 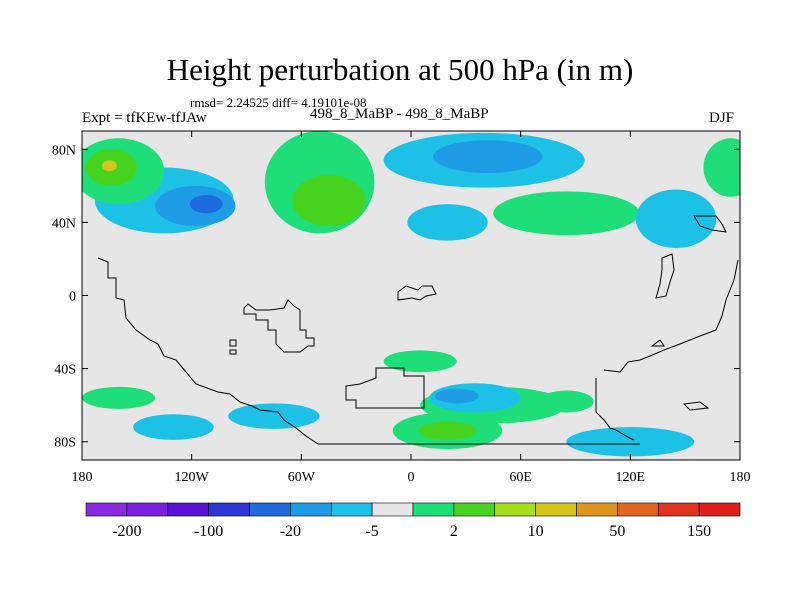 What do you see at coordinates (615, 409) in the screenshot?
I see `coastline-east` at bounding box center [615, 409].